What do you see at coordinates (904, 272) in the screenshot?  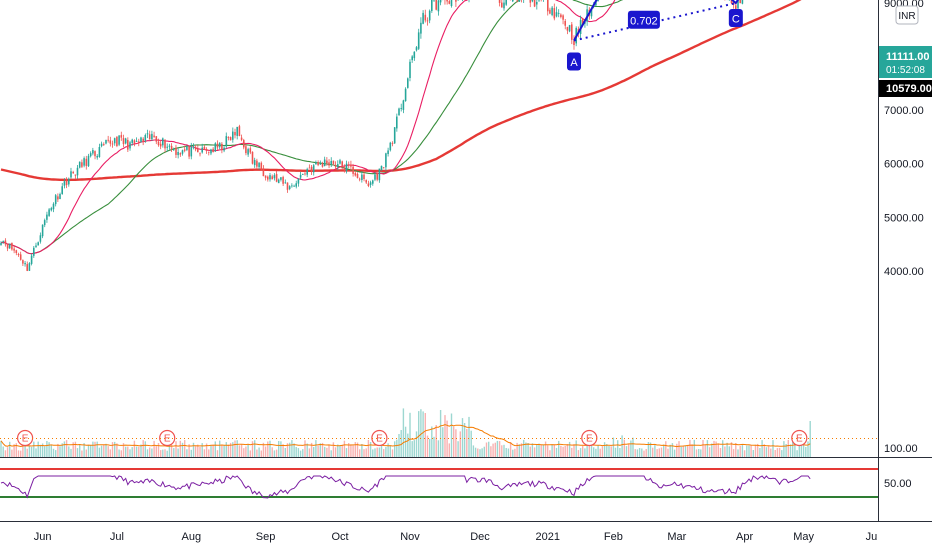 I see `price-tick-label: 4000.00` at bounding box center [904, 272].